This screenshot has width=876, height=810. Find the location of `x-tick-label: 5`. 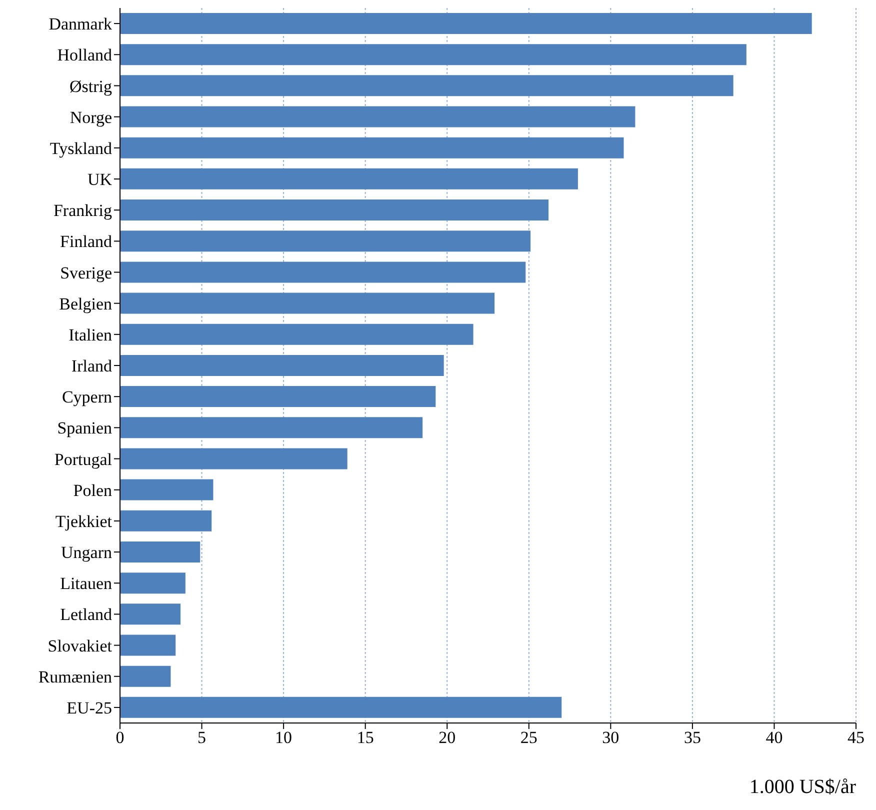

x-tick-label: 5 is located at coordinates (202, 738).